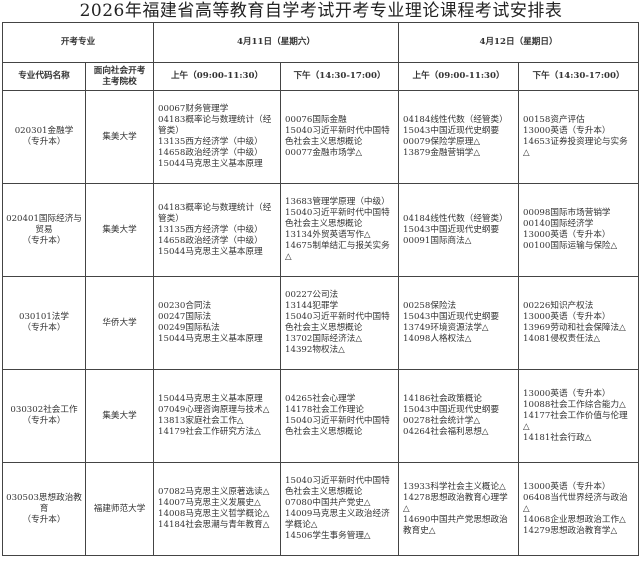  Describe the element at coordinates (328, 235) in the screenshot. I see `day1-pm-courses-line: 13134外贸英语写作△` at that location.